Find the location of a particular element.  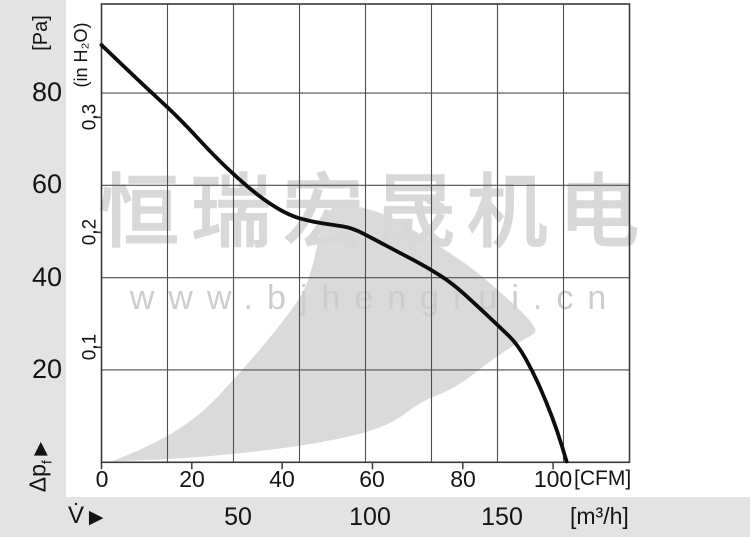

x-axis-cfm-tick-label: 100 is located at coordinates (553, 479).